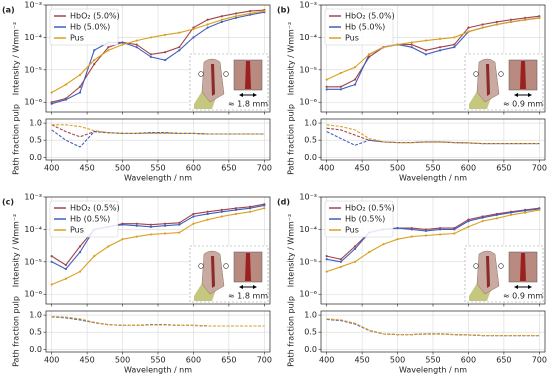 This screenshot has width=550, height=380. I want to click on legend-label: Pus, so click(352, 38).